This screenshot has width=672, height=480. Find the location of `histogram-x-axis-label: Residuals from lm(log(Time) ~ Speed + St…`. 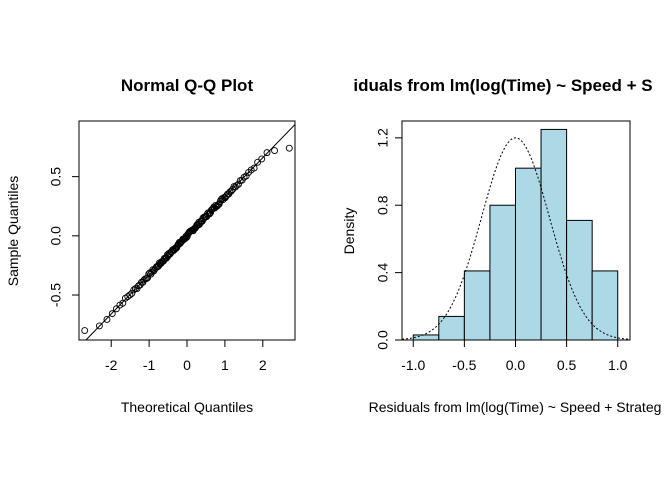

histogram-x-axis-label: Residuals from lm(log(Time) ~ Speed + St… is located at coordinates (515, 407).